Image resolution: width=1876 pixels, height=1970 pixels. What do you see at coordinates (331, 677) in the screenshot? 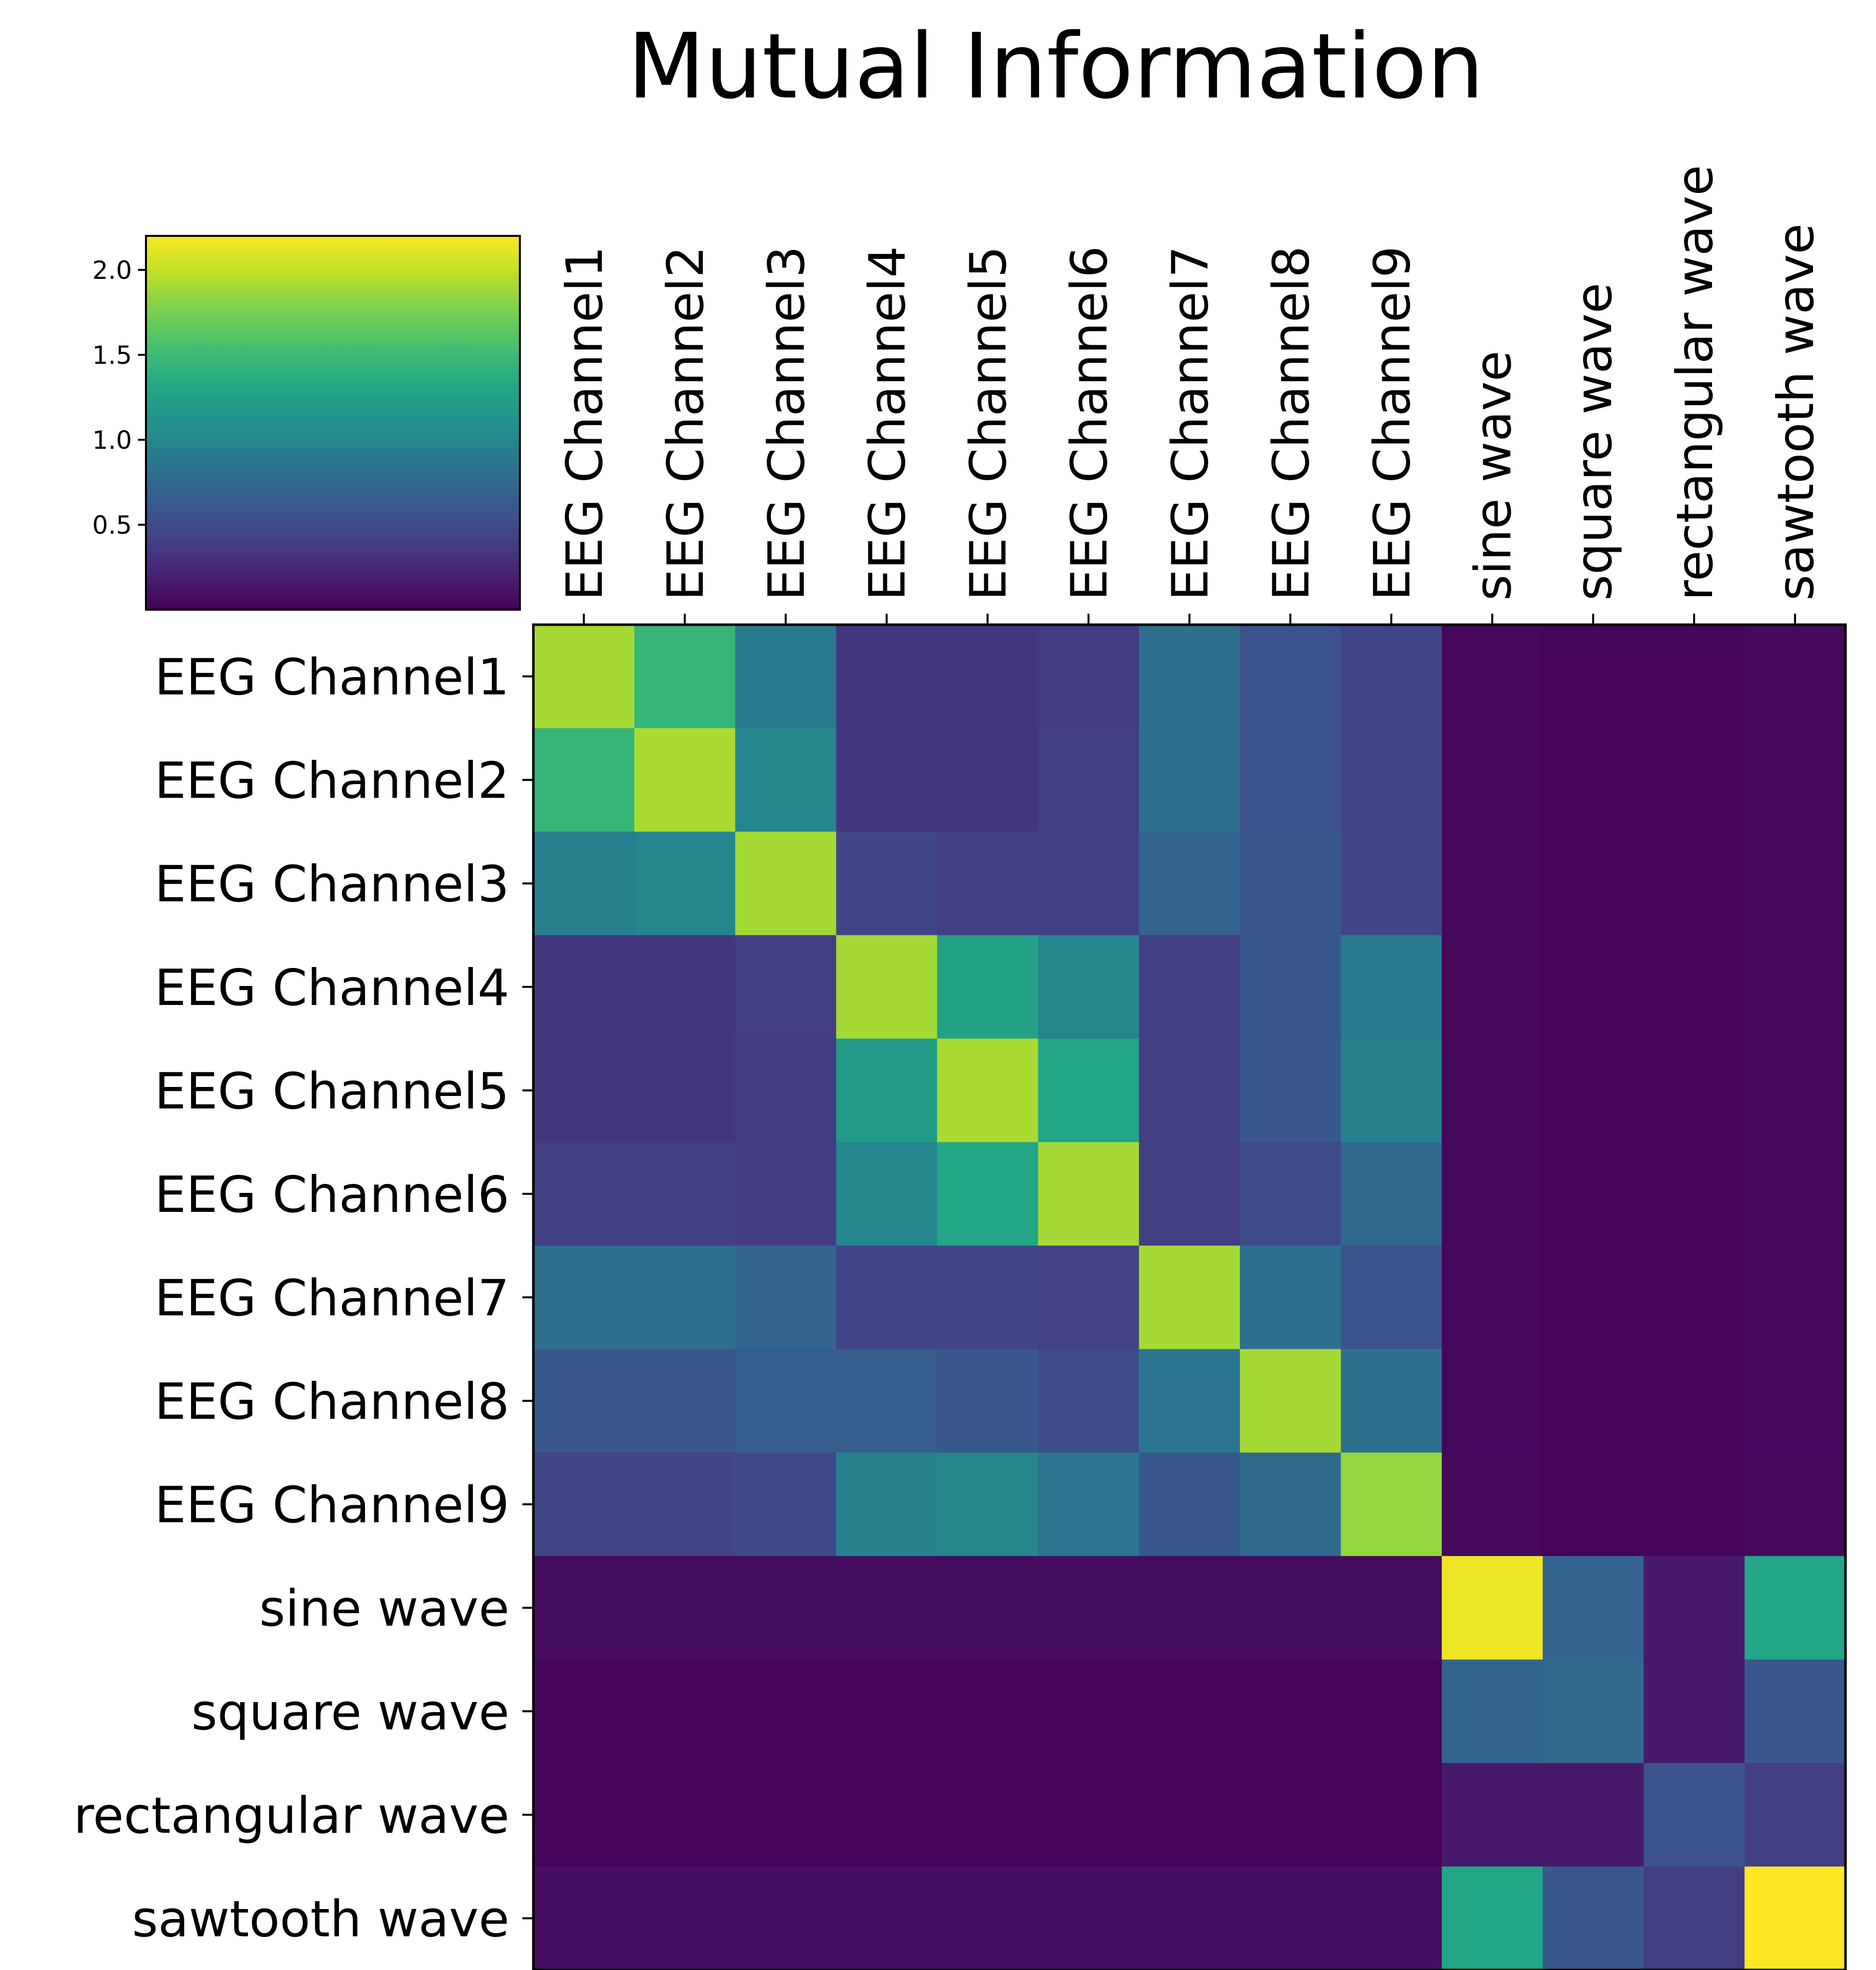
I see `y-tick-label: EEG Channel1` at bounding box center [331, 677].